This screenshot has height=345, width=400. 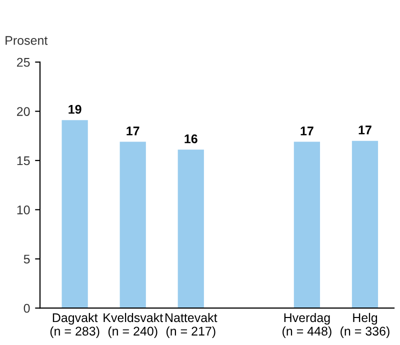 What do you see at coordinates (23, 111) in the screenshot?
I see `y-tick-label: 20` at bounding box center [23, 111].